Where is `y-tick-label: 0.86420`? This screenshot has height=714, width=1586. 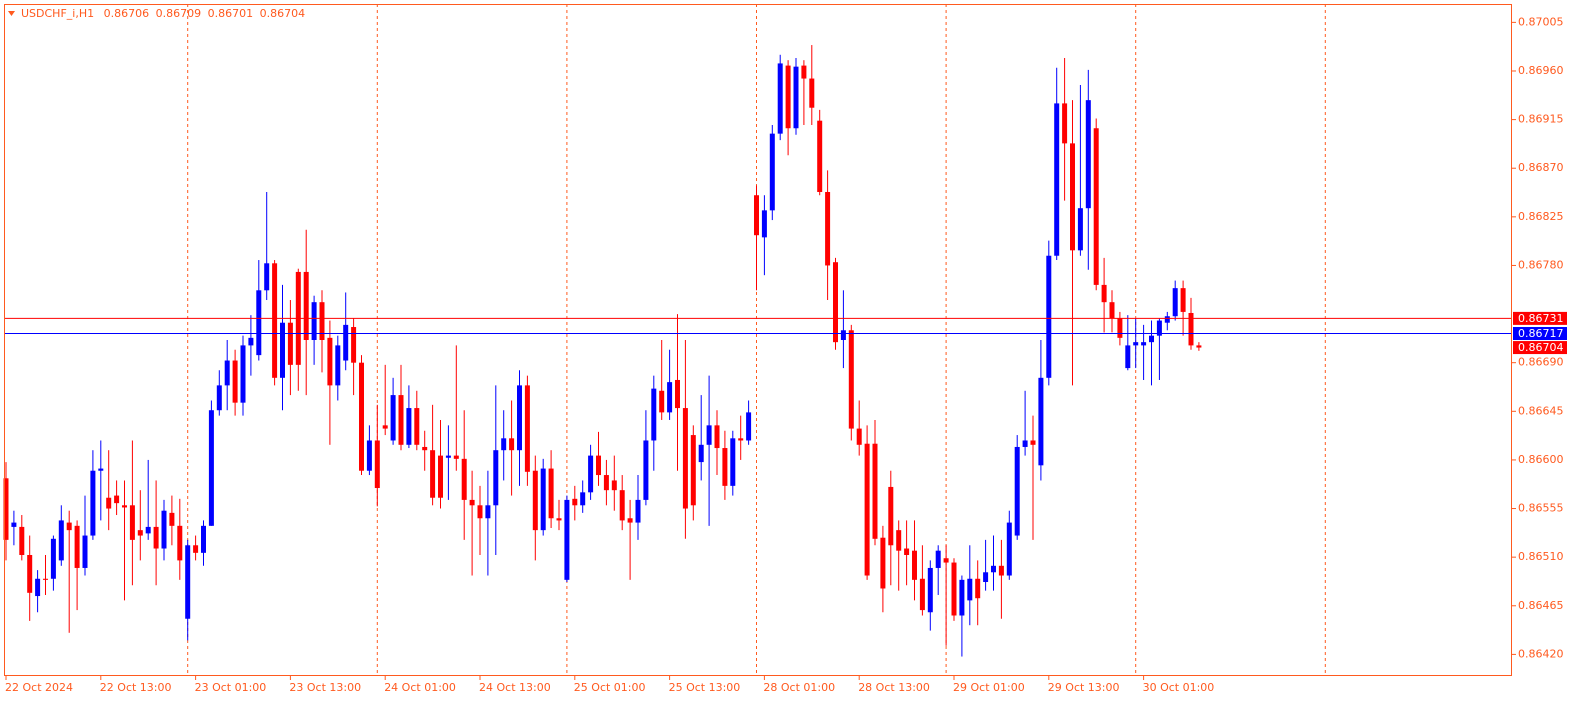 y-tick-label: 0.86420 is located at coordinates (1541, 653).